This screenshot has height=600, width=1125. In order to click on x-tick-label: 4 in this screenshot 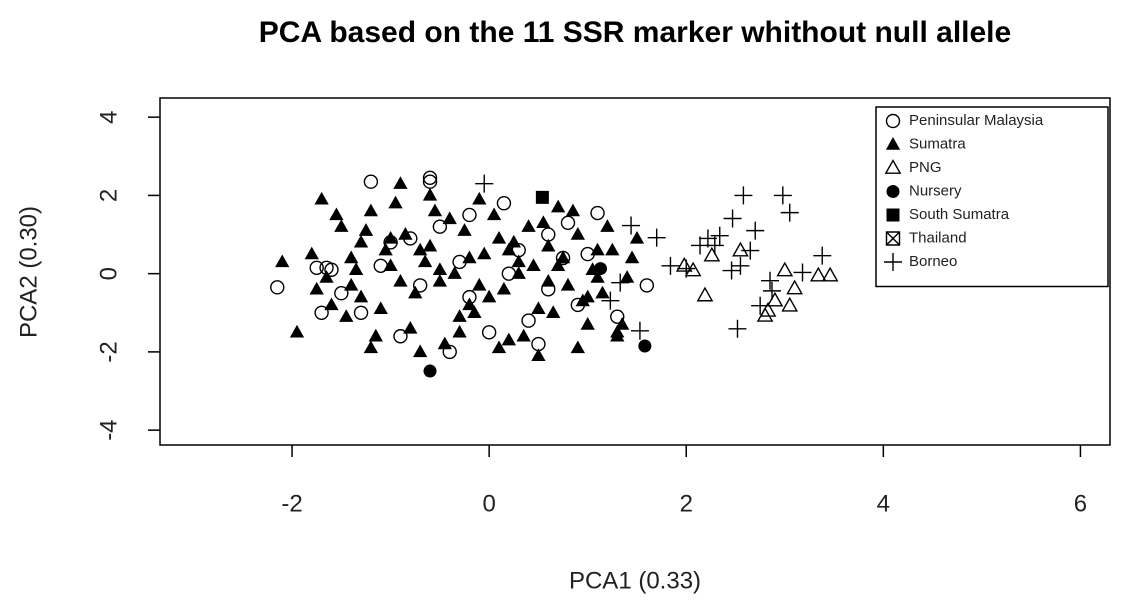, I will do `click(883, 503)`.